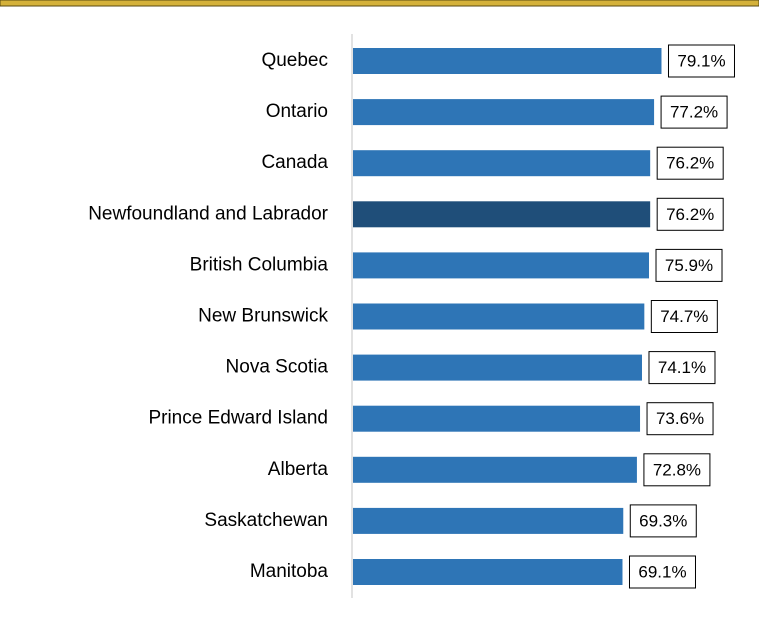 This screenshot has height=620, width=759. I want to click on value-label: 69.3%, so click(663, 520).